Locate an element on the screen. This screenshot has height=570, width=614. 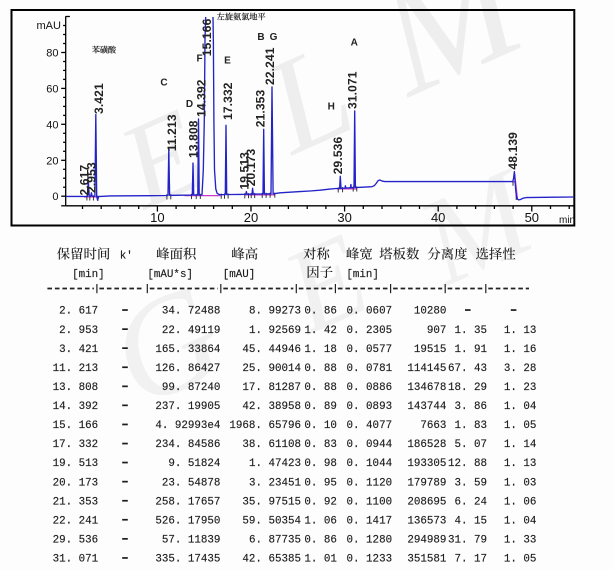
svg-text: 4. 92993e4 is located at coordinates (187, 426).